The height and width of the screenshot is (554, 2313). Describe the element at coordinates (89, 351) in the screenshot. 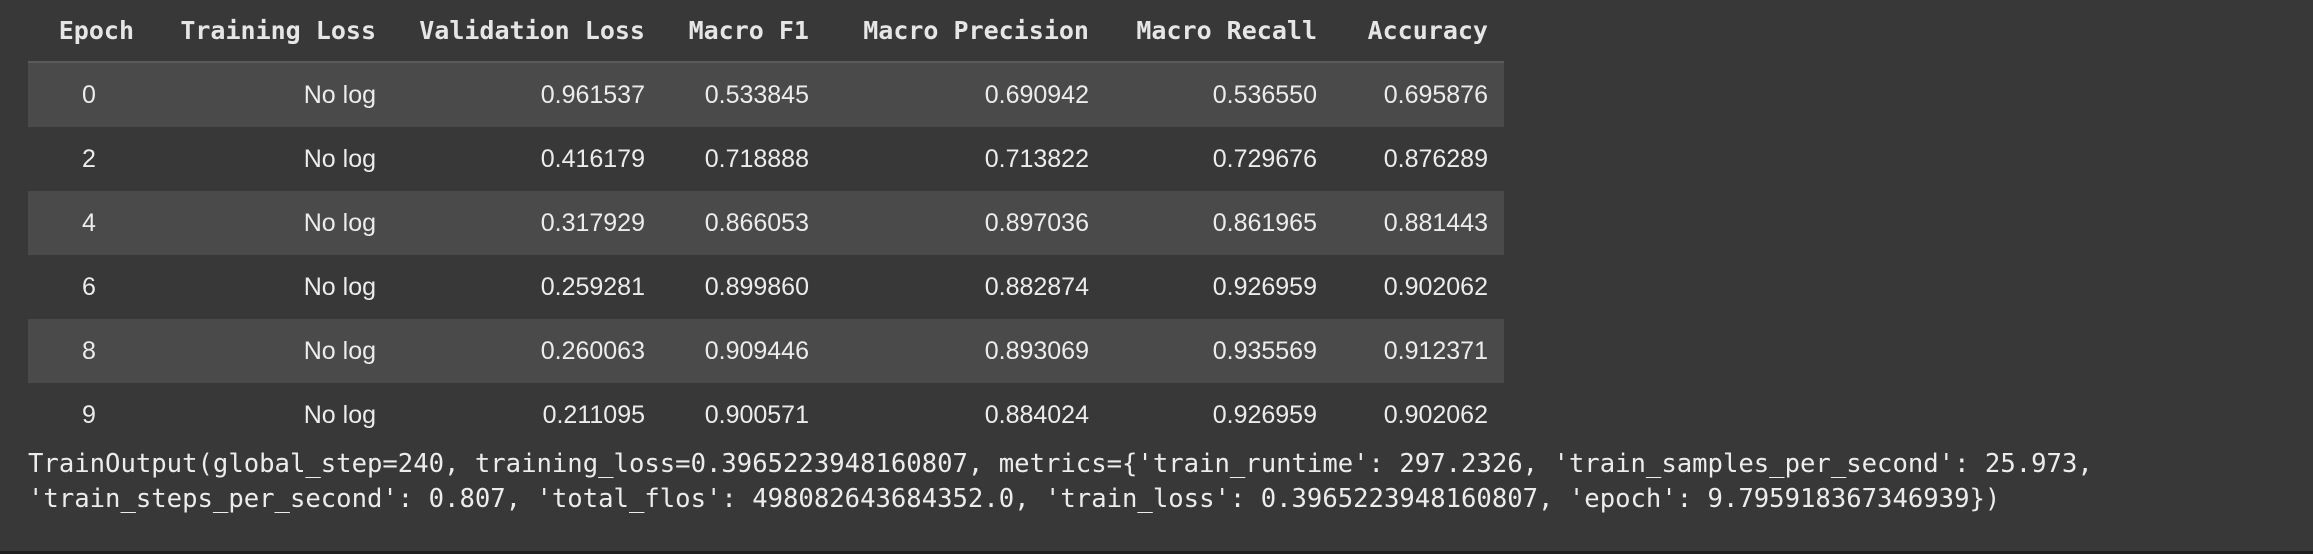

I see `cell-epoch: 8` at that location.